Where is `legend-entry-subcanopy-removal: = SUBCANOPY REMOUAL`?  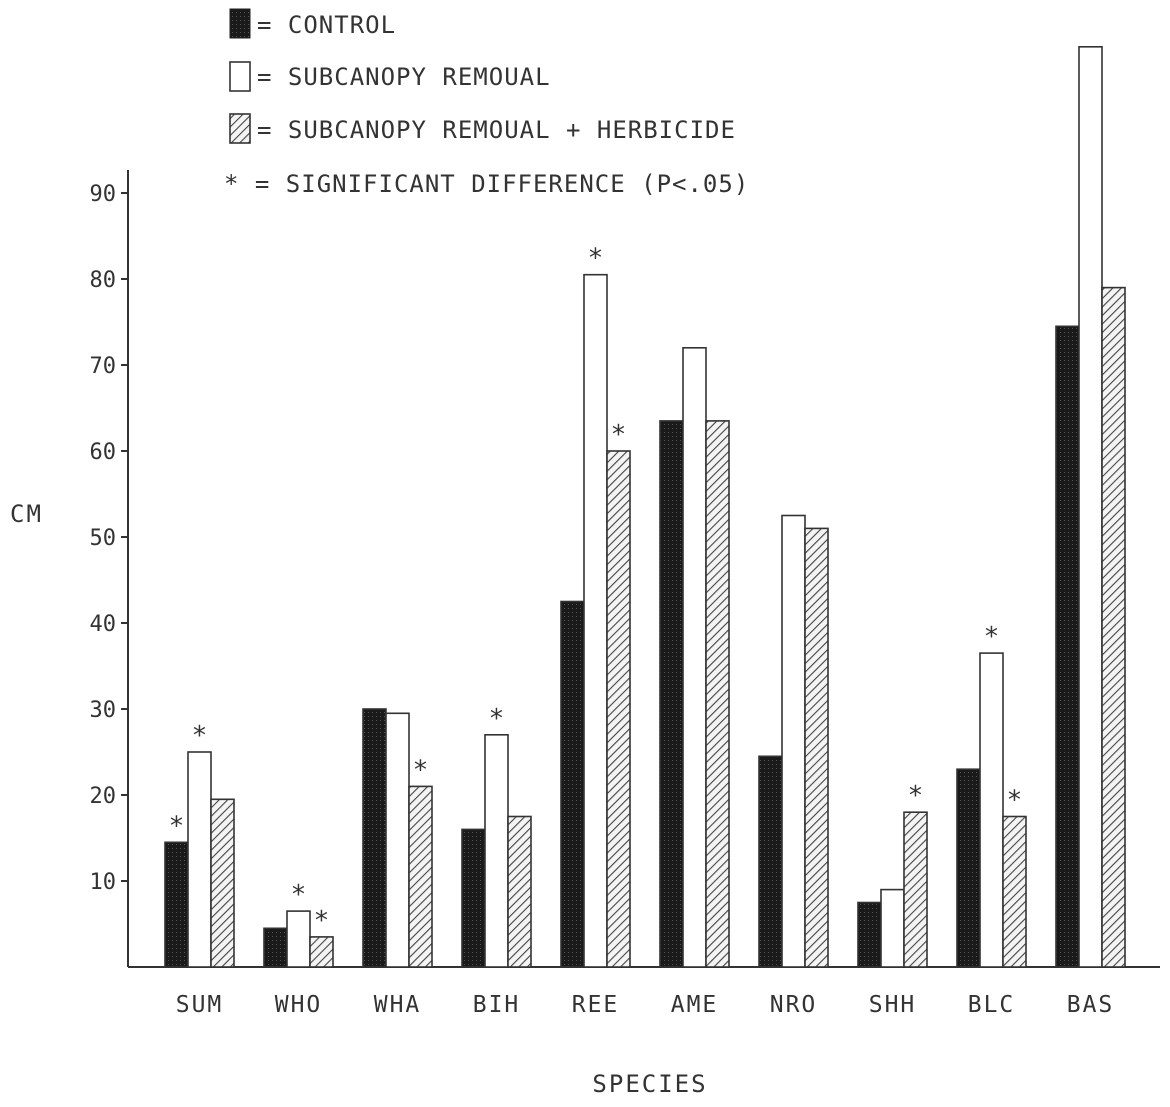 legend-entry-subcanopy-removal: = SUBCANOPY REMOUAL is located at coordinates (390, 76).